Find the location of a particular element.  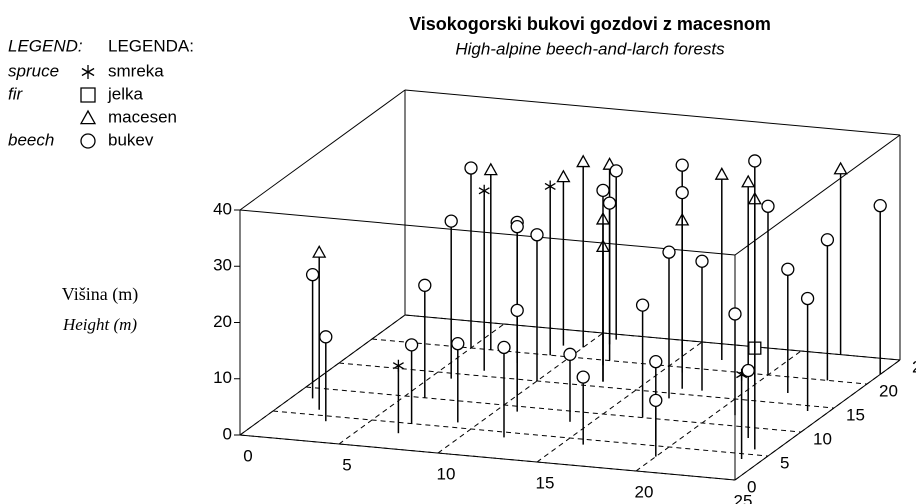

y-tick-label: 0 is located at coordinates (751, 486).